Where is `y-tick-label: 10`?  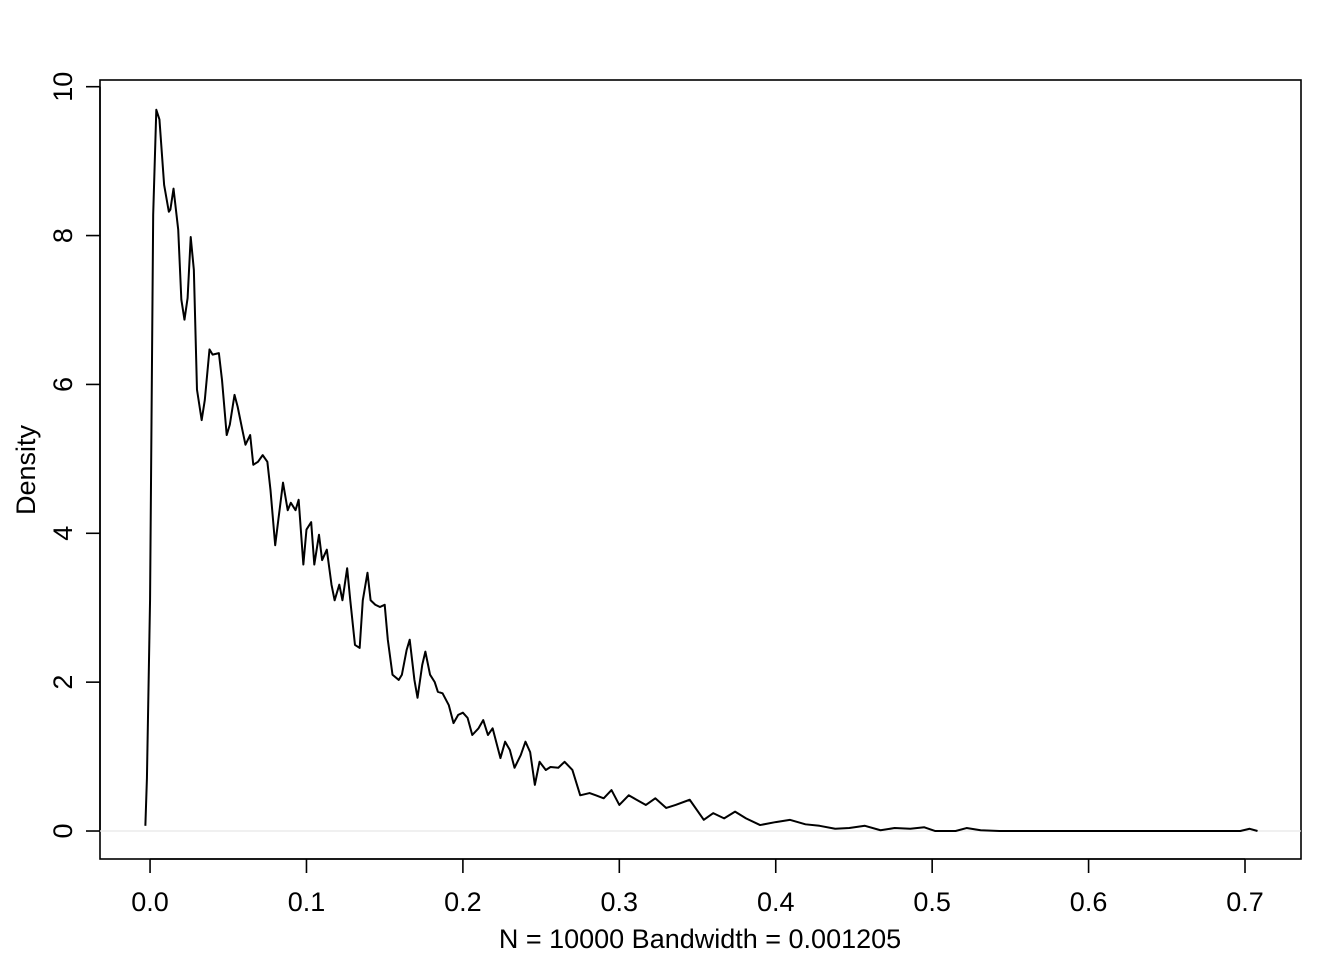
y-tick-label: 10 is located at coordinates (63, 87).